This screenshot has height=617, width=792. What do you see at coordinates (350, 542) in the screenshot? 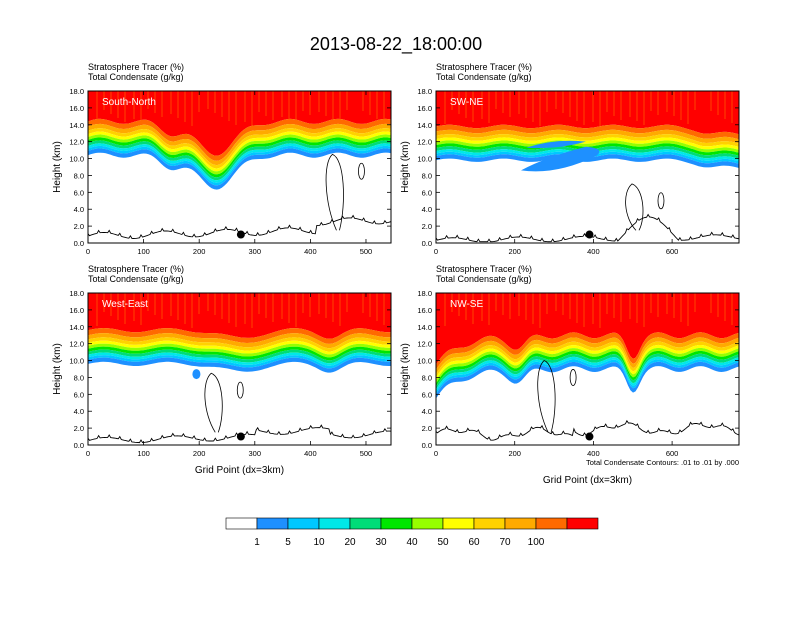
I see `colorbar-label: 20` at bounding box center [350, 542].